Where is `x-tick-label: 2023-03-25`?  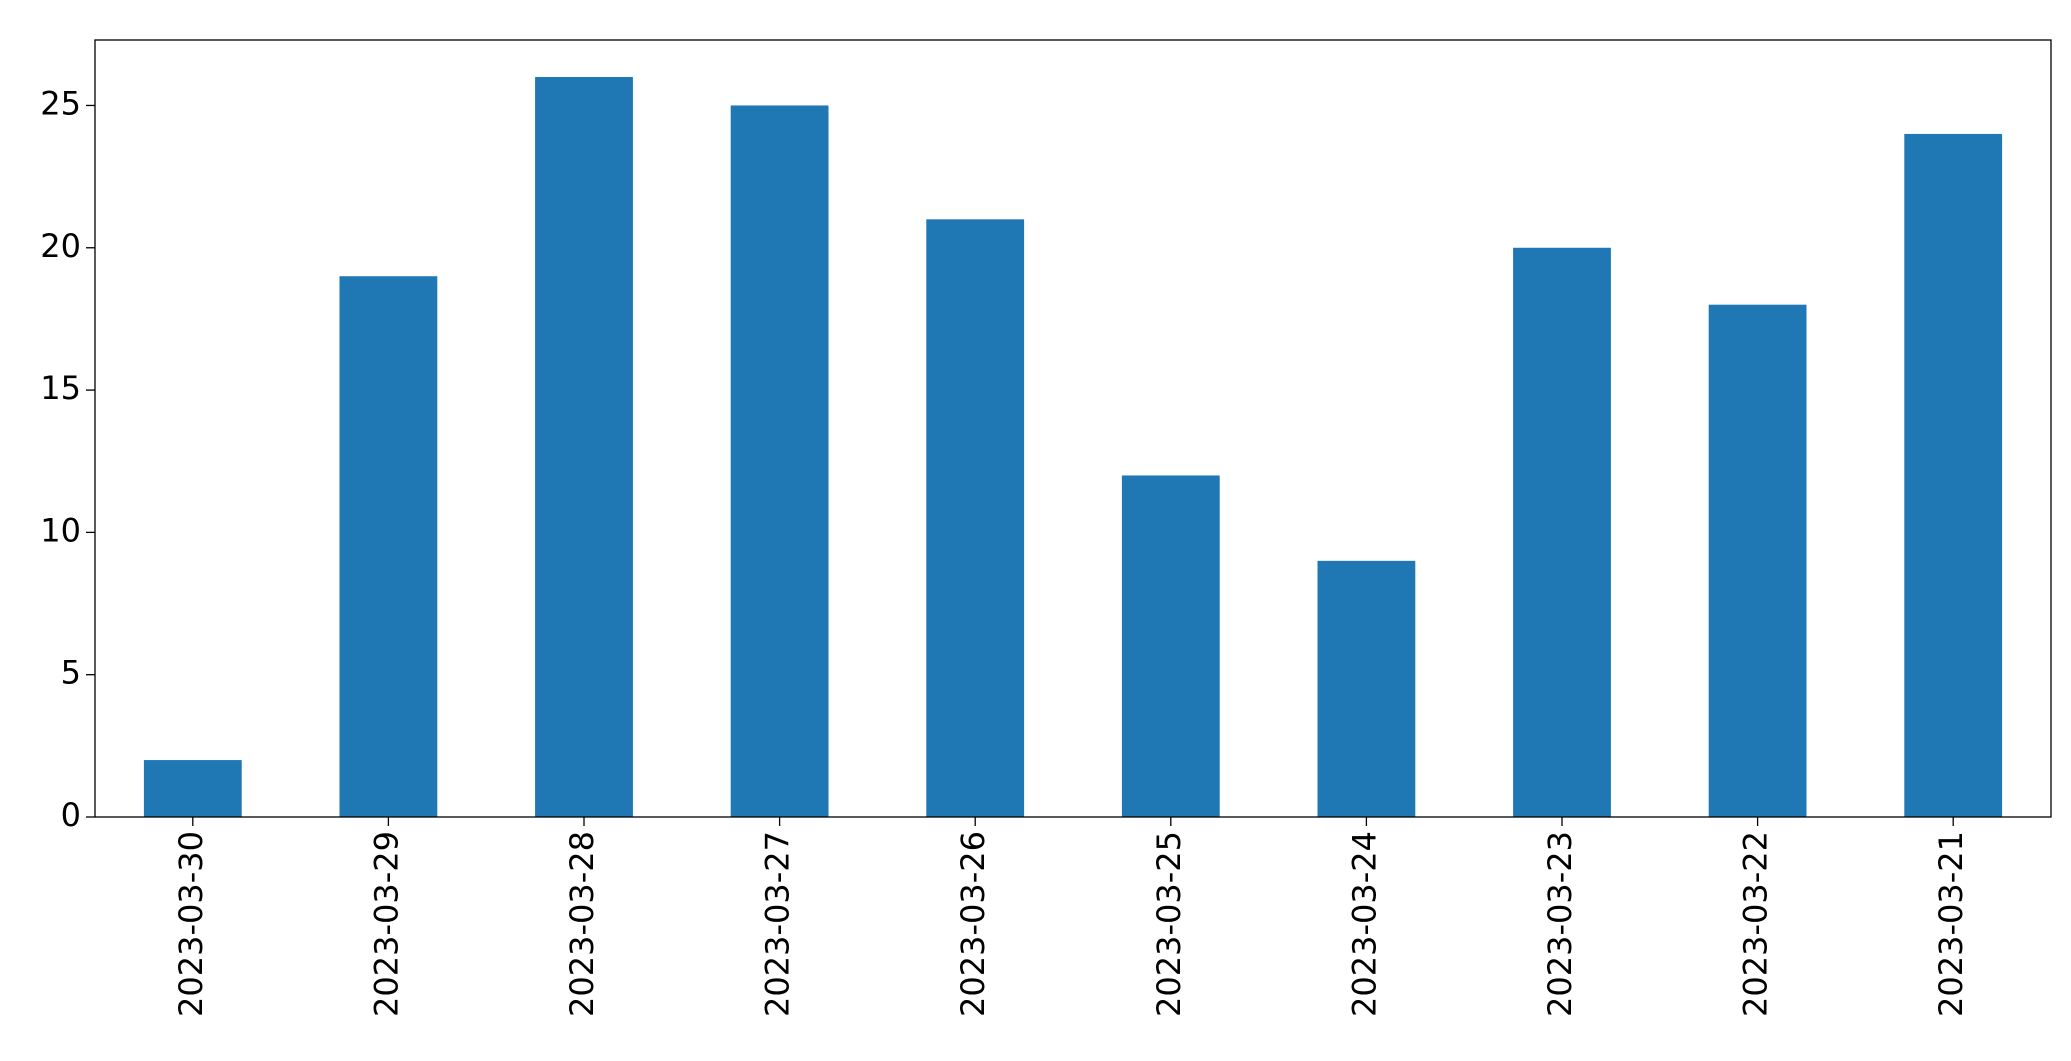 x-tick-label: 2023-03-25 is located at coordinates (1169, 924).